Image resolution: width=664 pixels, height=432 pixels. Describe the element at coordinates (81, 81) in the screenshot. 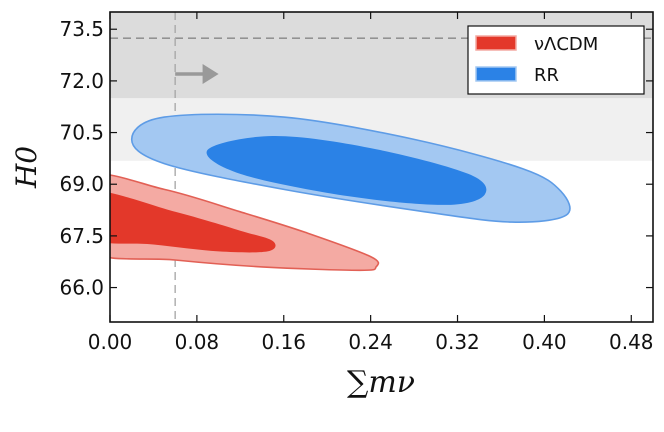

I see `y-tick-label: 72.0` at that location.